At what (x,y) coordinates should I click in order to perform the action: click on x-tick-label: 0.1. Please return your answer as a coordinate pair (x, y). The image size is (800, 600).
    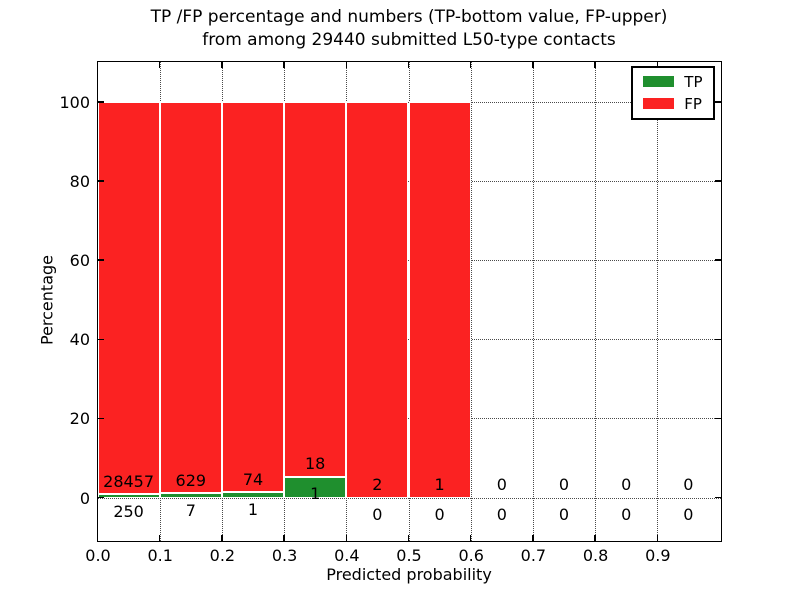
    Looking at the image, I should click on (160, 555).